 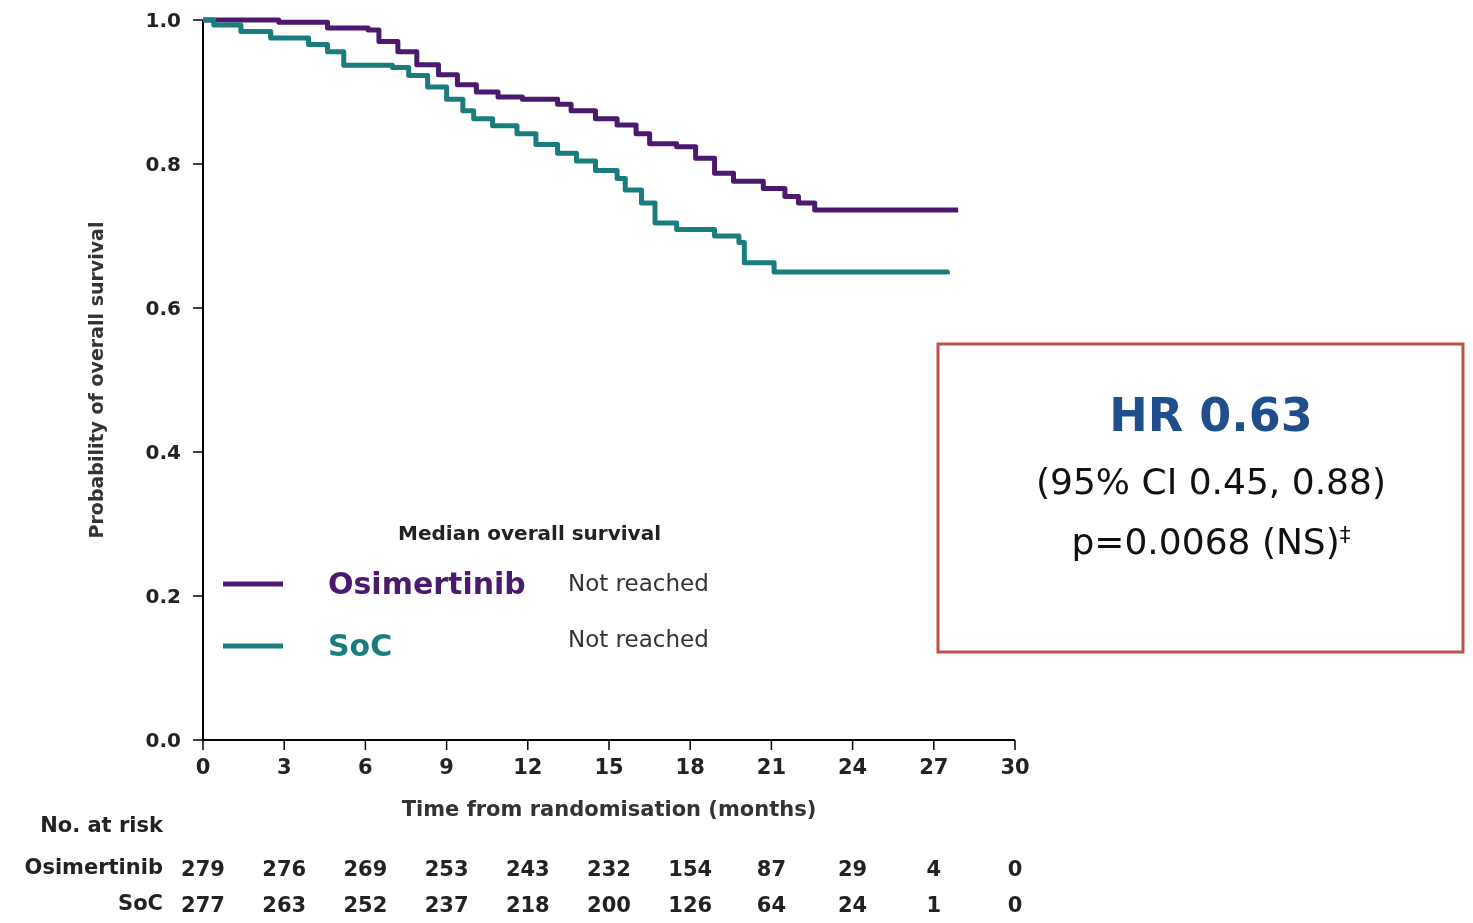 I want to click on text: 243, so click(x=527, y=869).